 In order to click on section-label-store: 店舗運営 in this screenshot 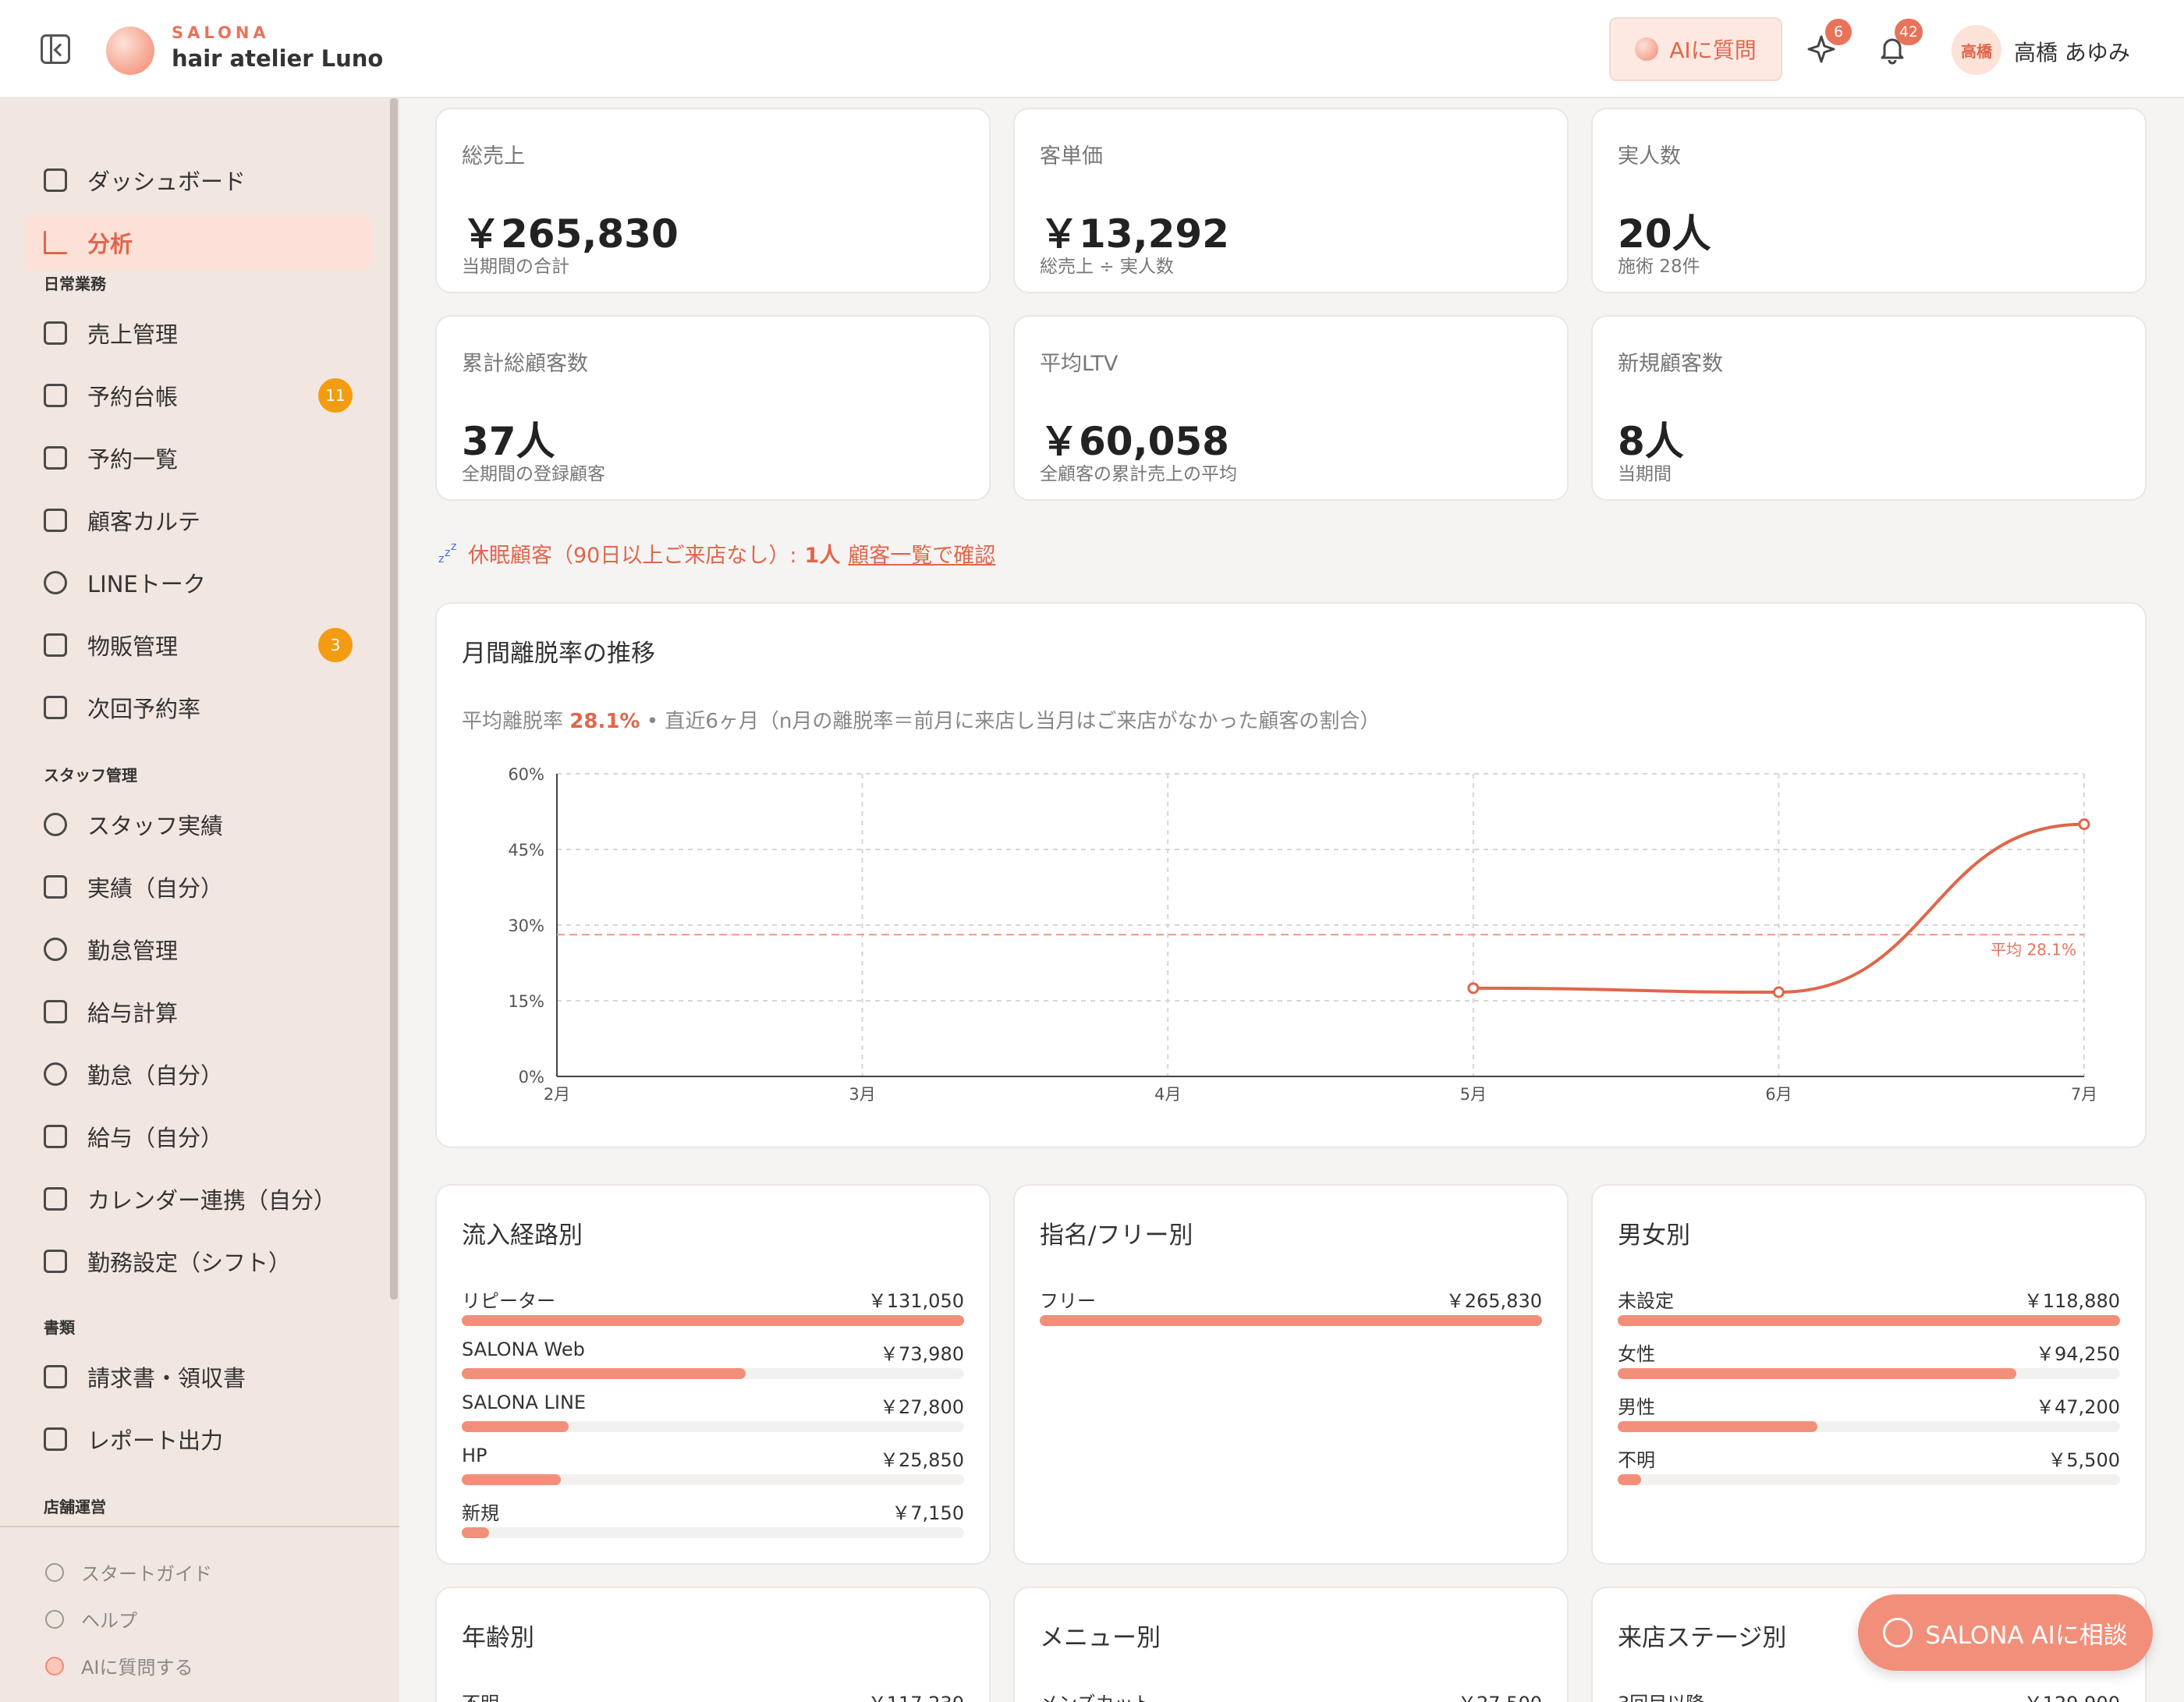, I will do `click(75, 1507)`.